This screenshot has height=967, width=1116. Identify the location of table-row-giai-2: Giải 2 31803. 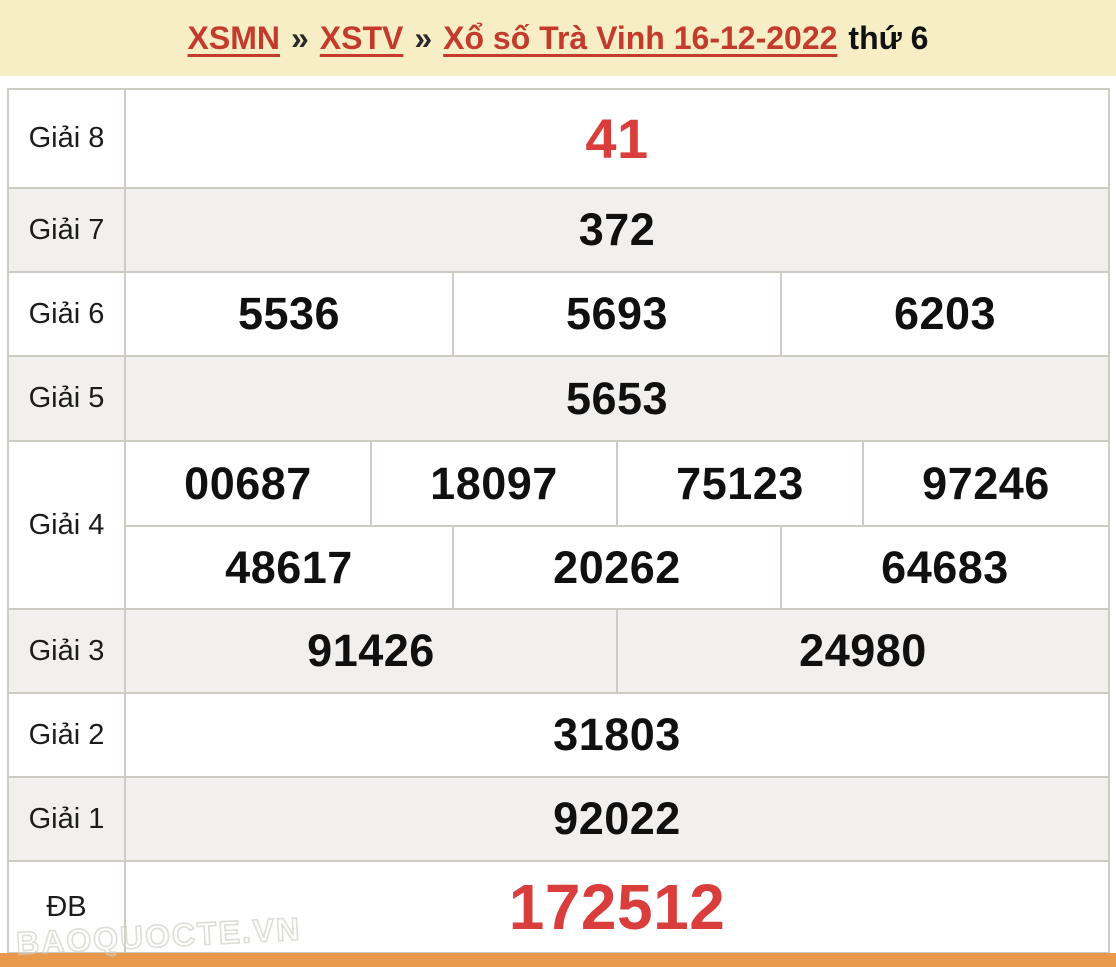
(558, 734).